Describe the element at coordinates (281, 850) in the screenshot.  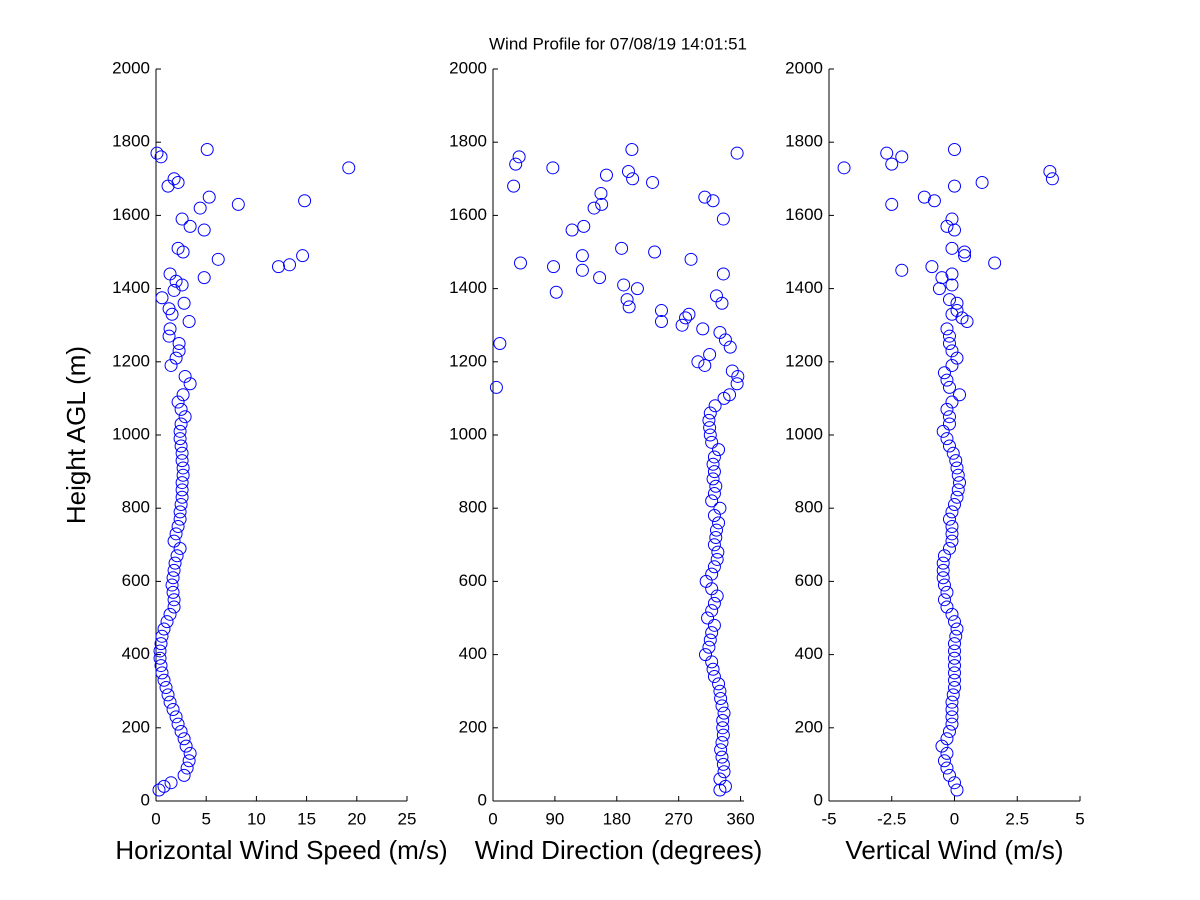
I see `x-axis-label: Horizontal Wind Speed (m/s)` at that location.